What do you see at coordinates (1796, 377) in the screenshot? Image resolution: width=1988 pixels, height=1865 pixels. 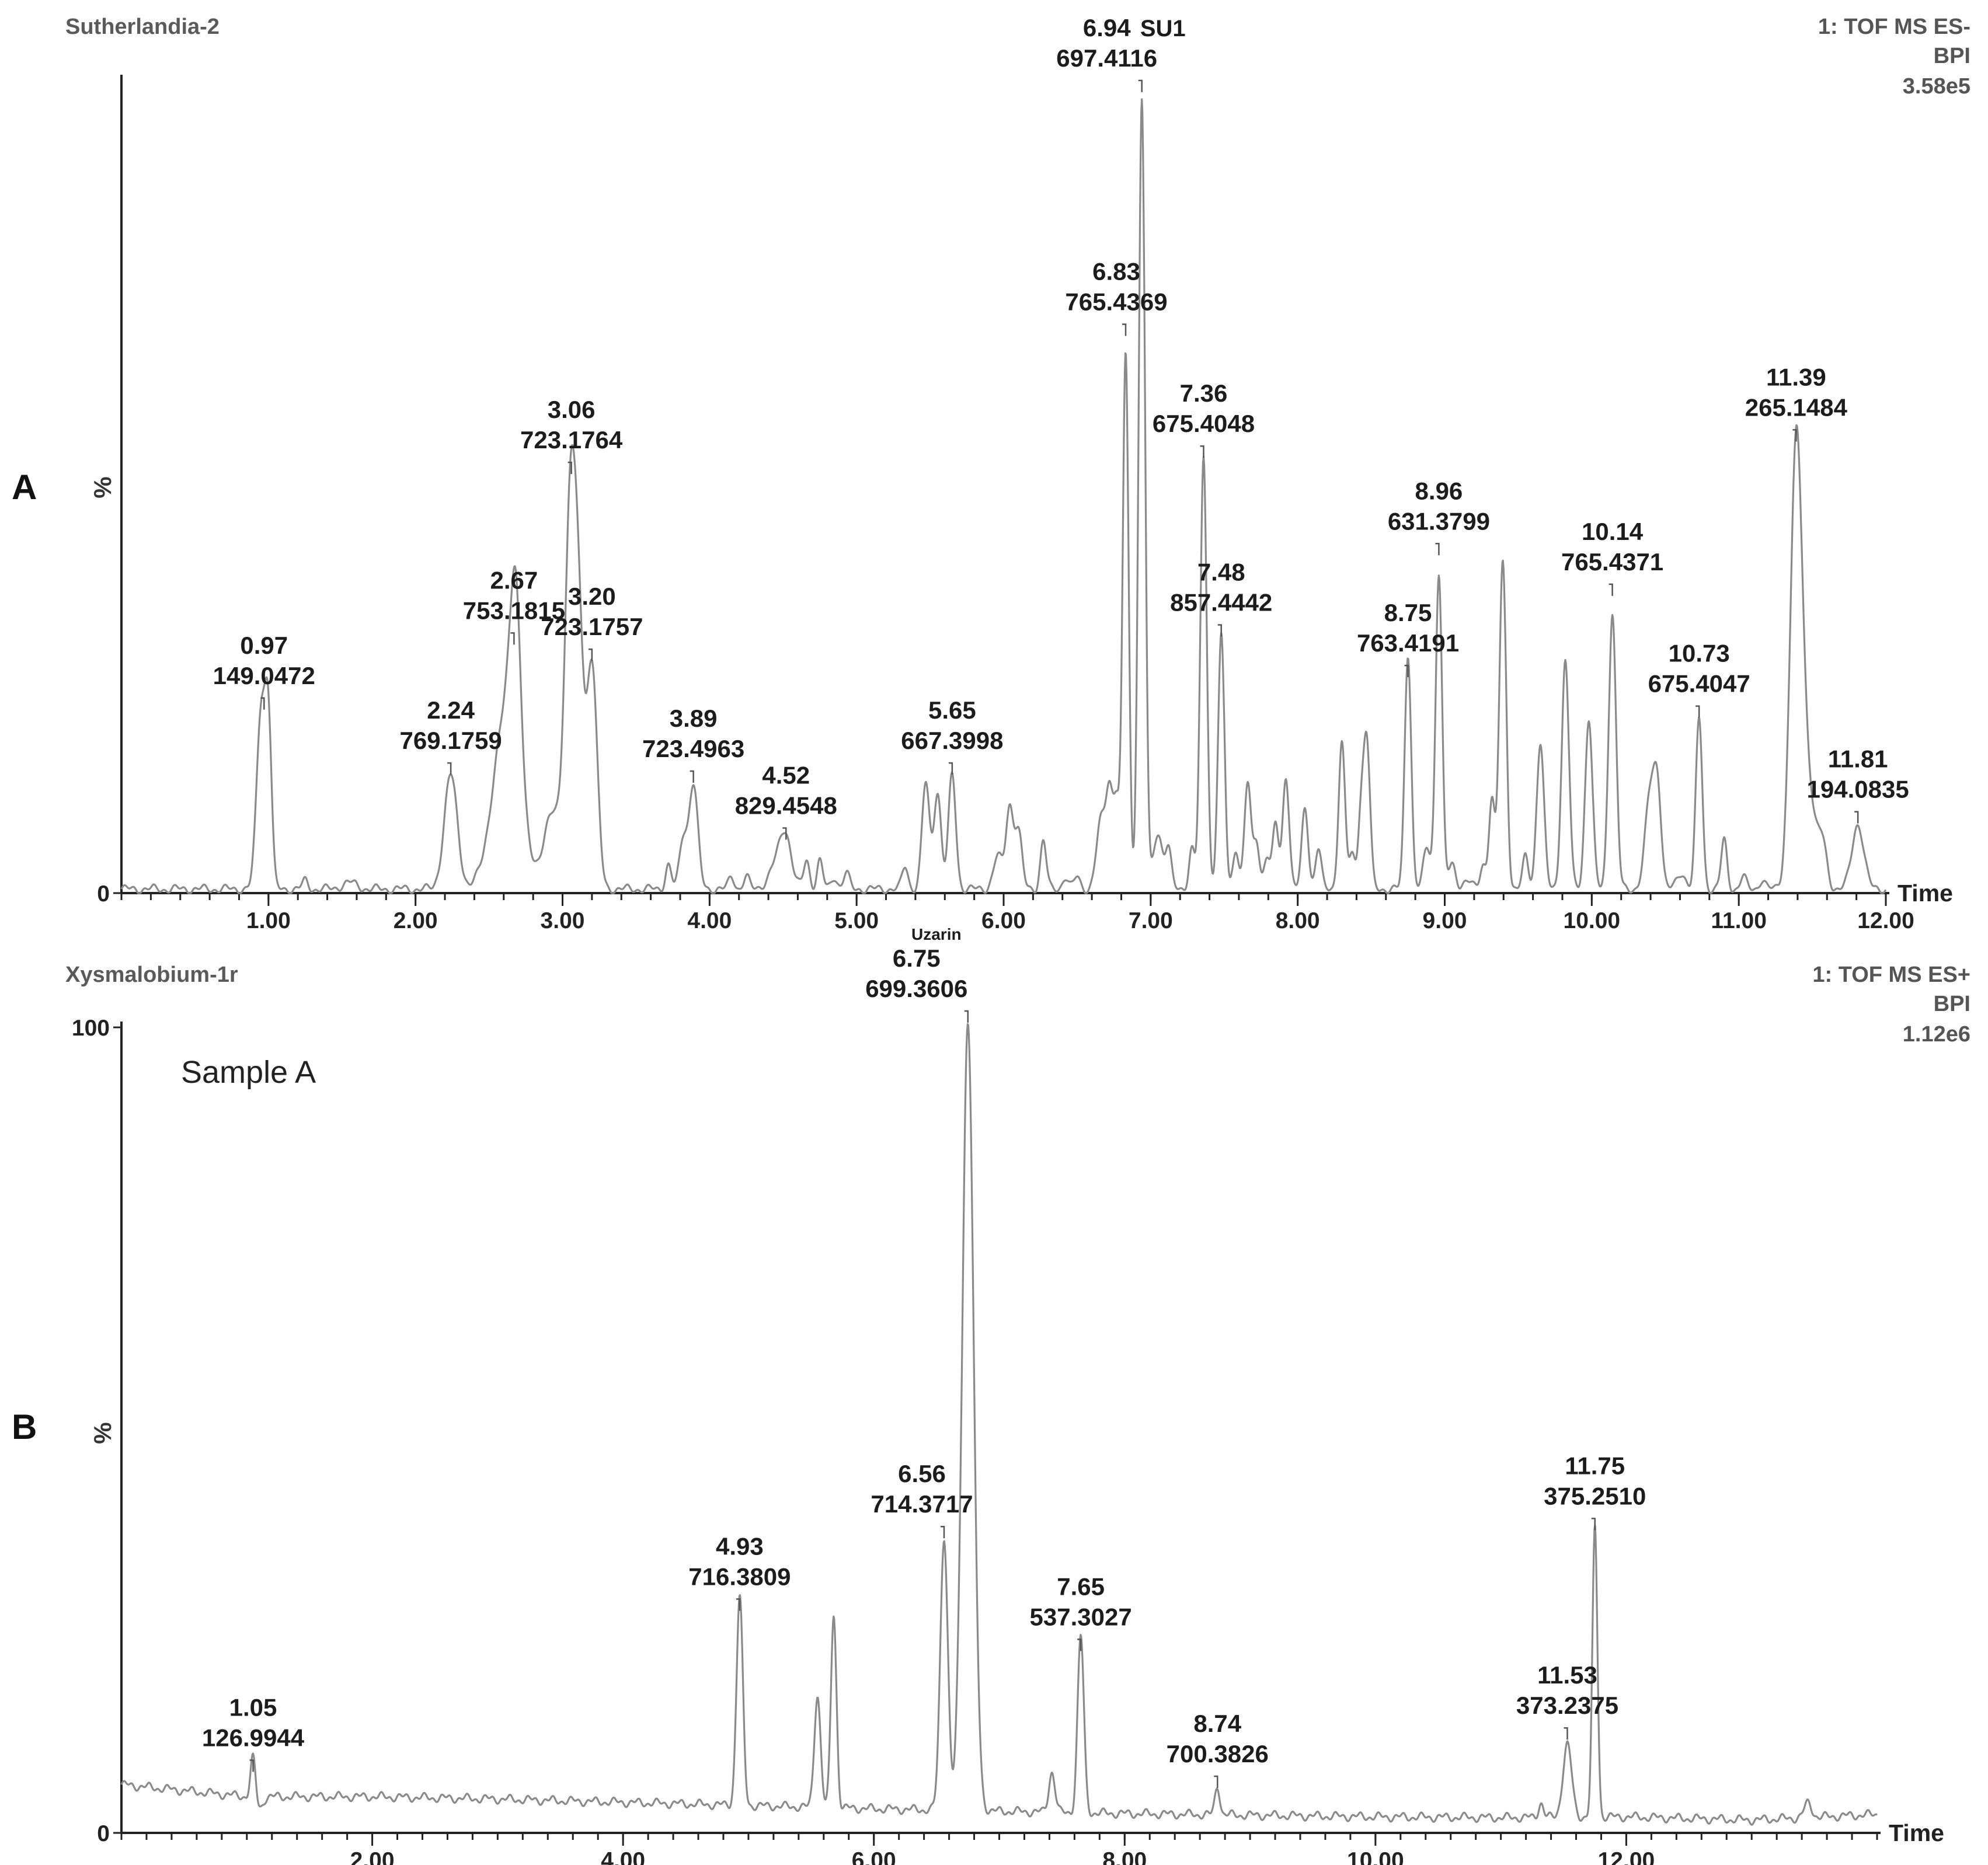 I see `peak-rt-label: 11.39` at bounding box center [1796, 377].